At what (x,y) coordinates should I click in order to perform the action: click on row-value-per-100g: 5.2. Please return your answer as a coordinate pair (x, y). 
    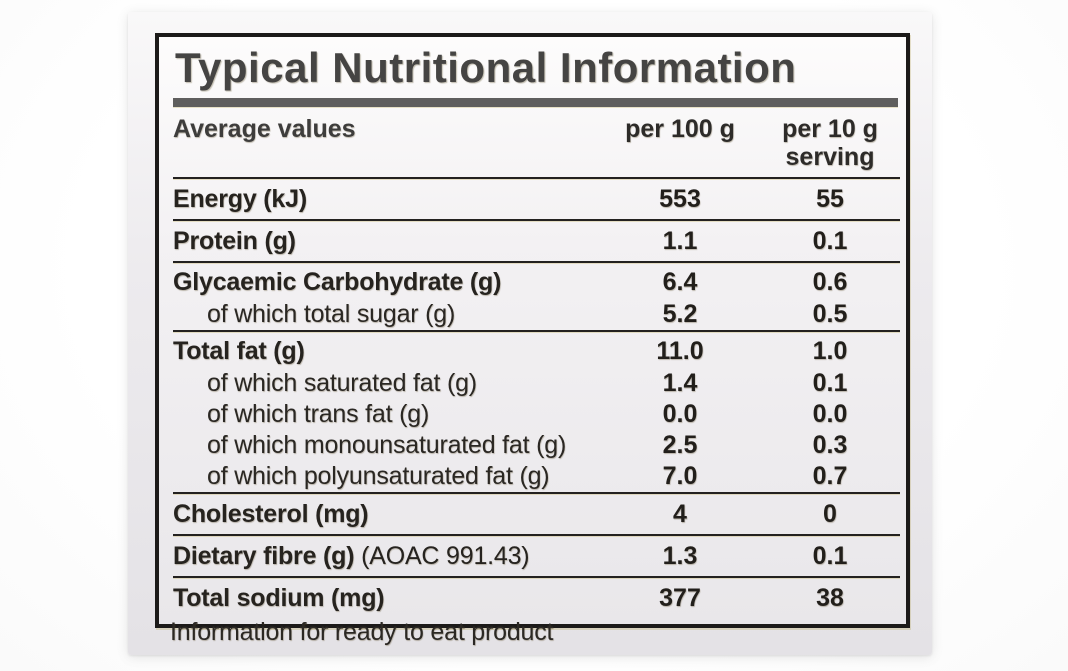
    Looking at the image, I should click on (680, 314).